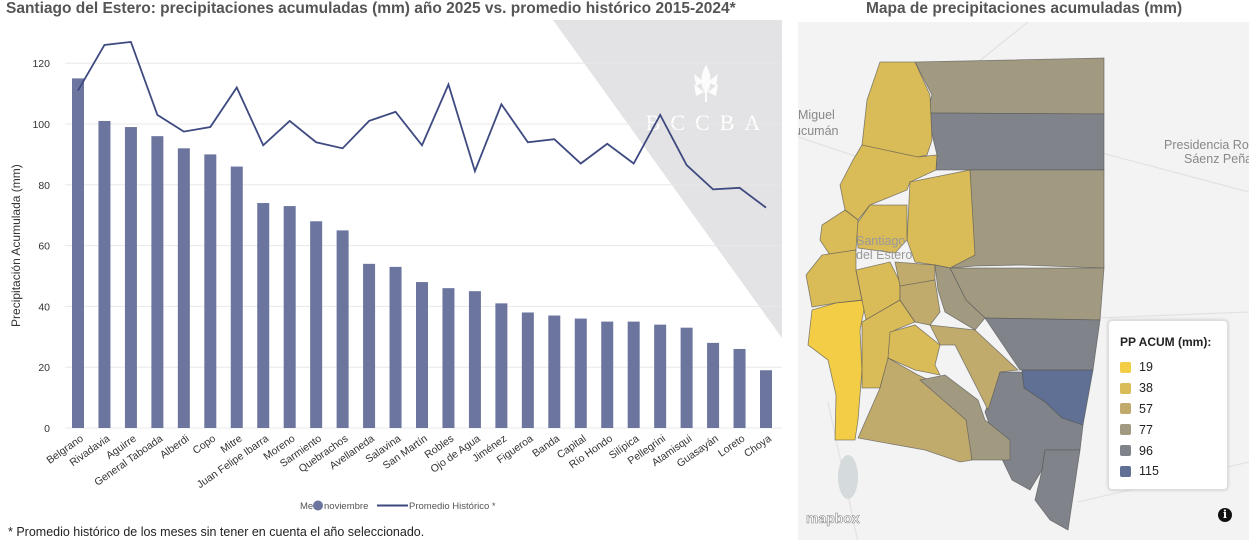 This screenshot has width=1249, height=545. Describe the element at coordinates (818, 131) in the screenshot. I see `place-label: ucumán` at that location.